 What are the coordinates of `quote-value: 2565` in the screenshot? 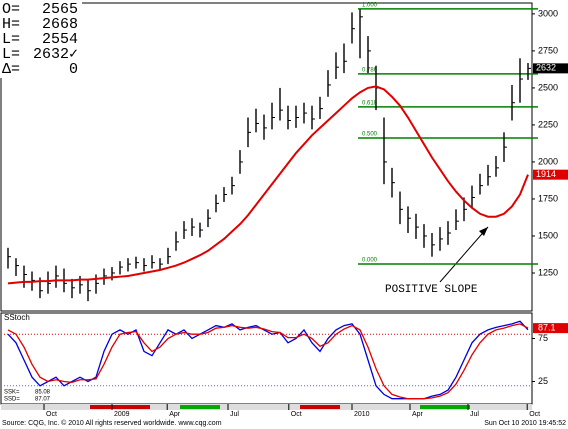 It's located at (60, 9).